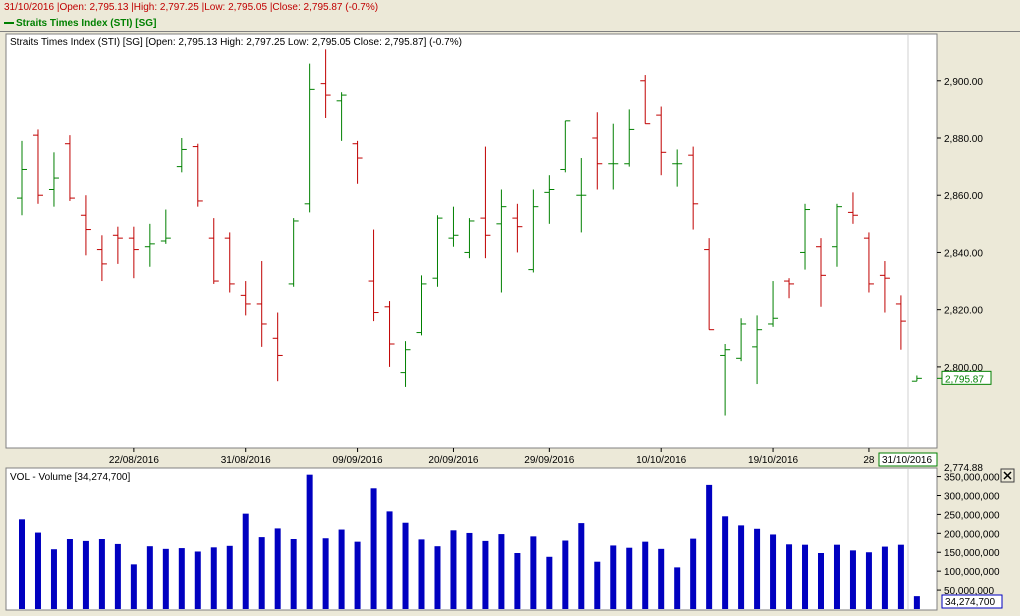 The image size is (1020, 616). I want to click on price-y-tick-label: 2,800.00, so click(963, 368).